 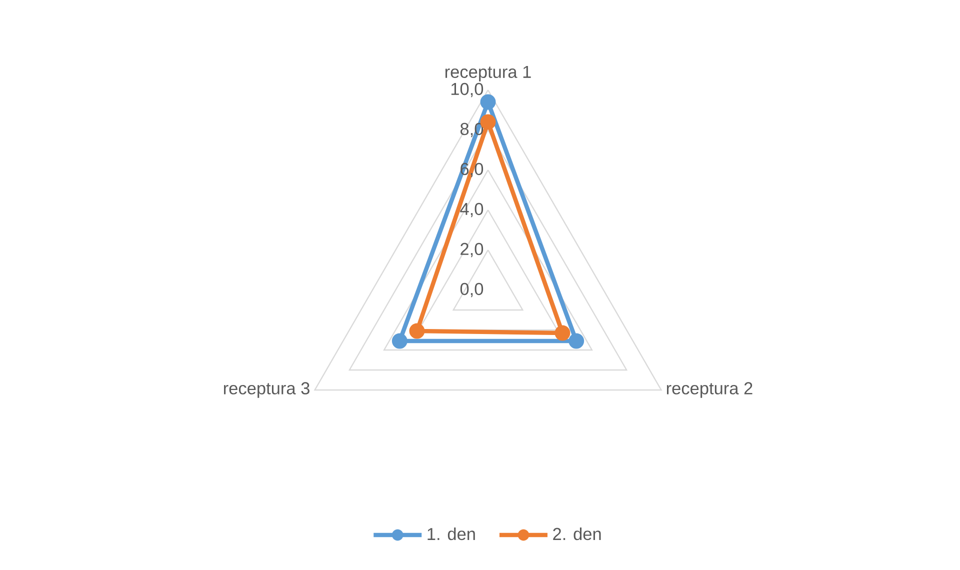 I want to click on y-tick-label: 10,0, so click(x=467, y=90).